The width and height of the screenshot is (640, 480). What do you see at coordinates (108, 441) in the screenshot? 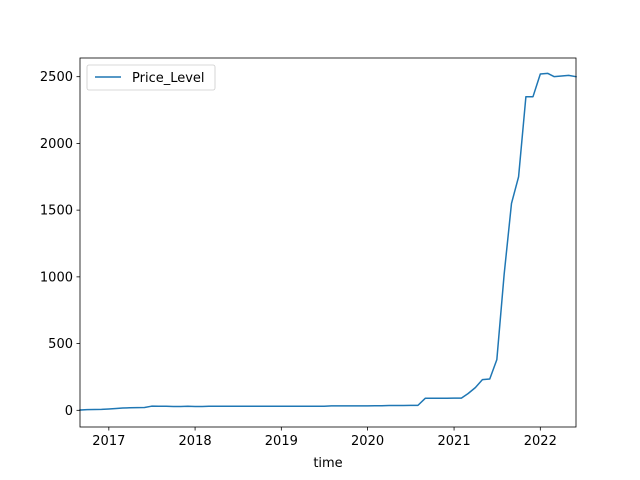
I see `x-tick-label: 2017` at bounding box center [108, 441].